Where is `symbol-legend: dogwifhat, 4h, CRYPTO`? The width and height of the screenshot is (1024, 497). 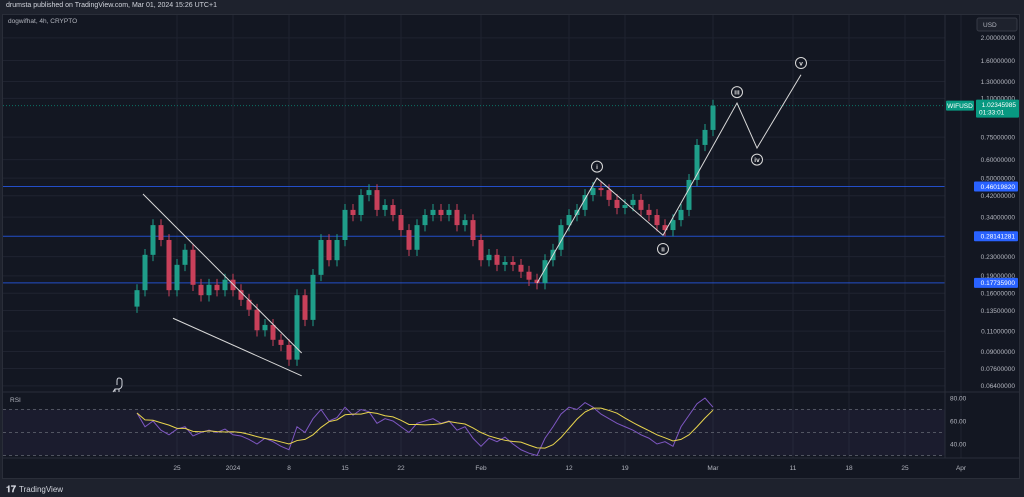
symbol-legend: dogwifhat, 4h, CRYPTO is located at coordinates (42, 21).